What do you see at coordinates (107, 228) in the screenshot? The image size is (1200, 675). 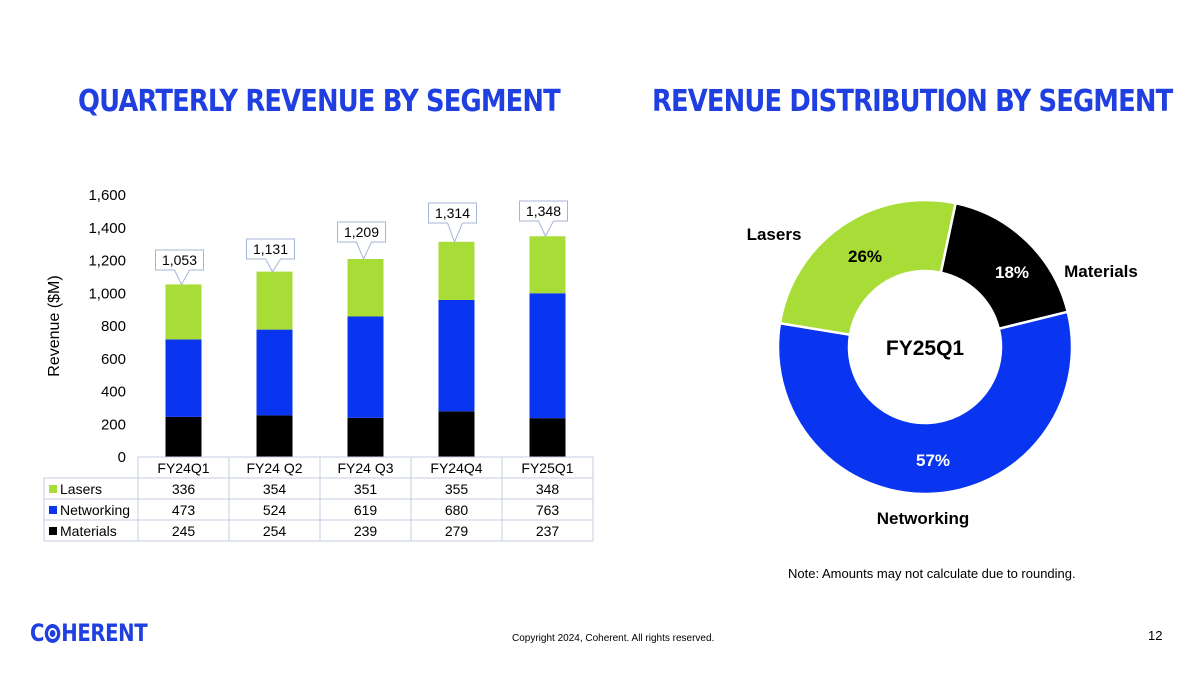 I see `y-tick-label: 1,400` at bounding box center [107, 228].